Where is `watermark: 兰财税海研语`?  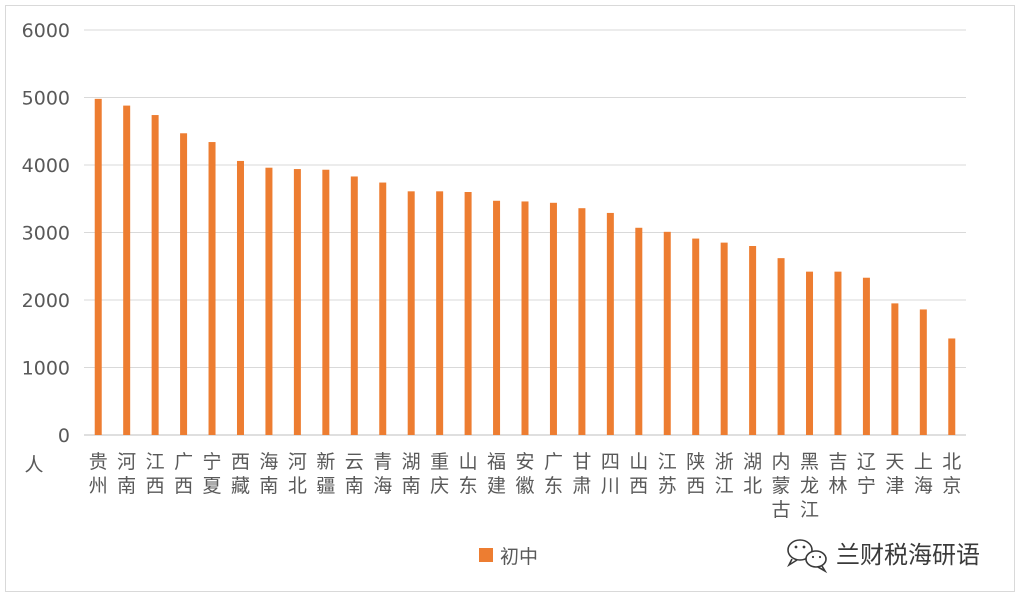
watermark: 兰财税海研语 is located at coordinates (883, 556).